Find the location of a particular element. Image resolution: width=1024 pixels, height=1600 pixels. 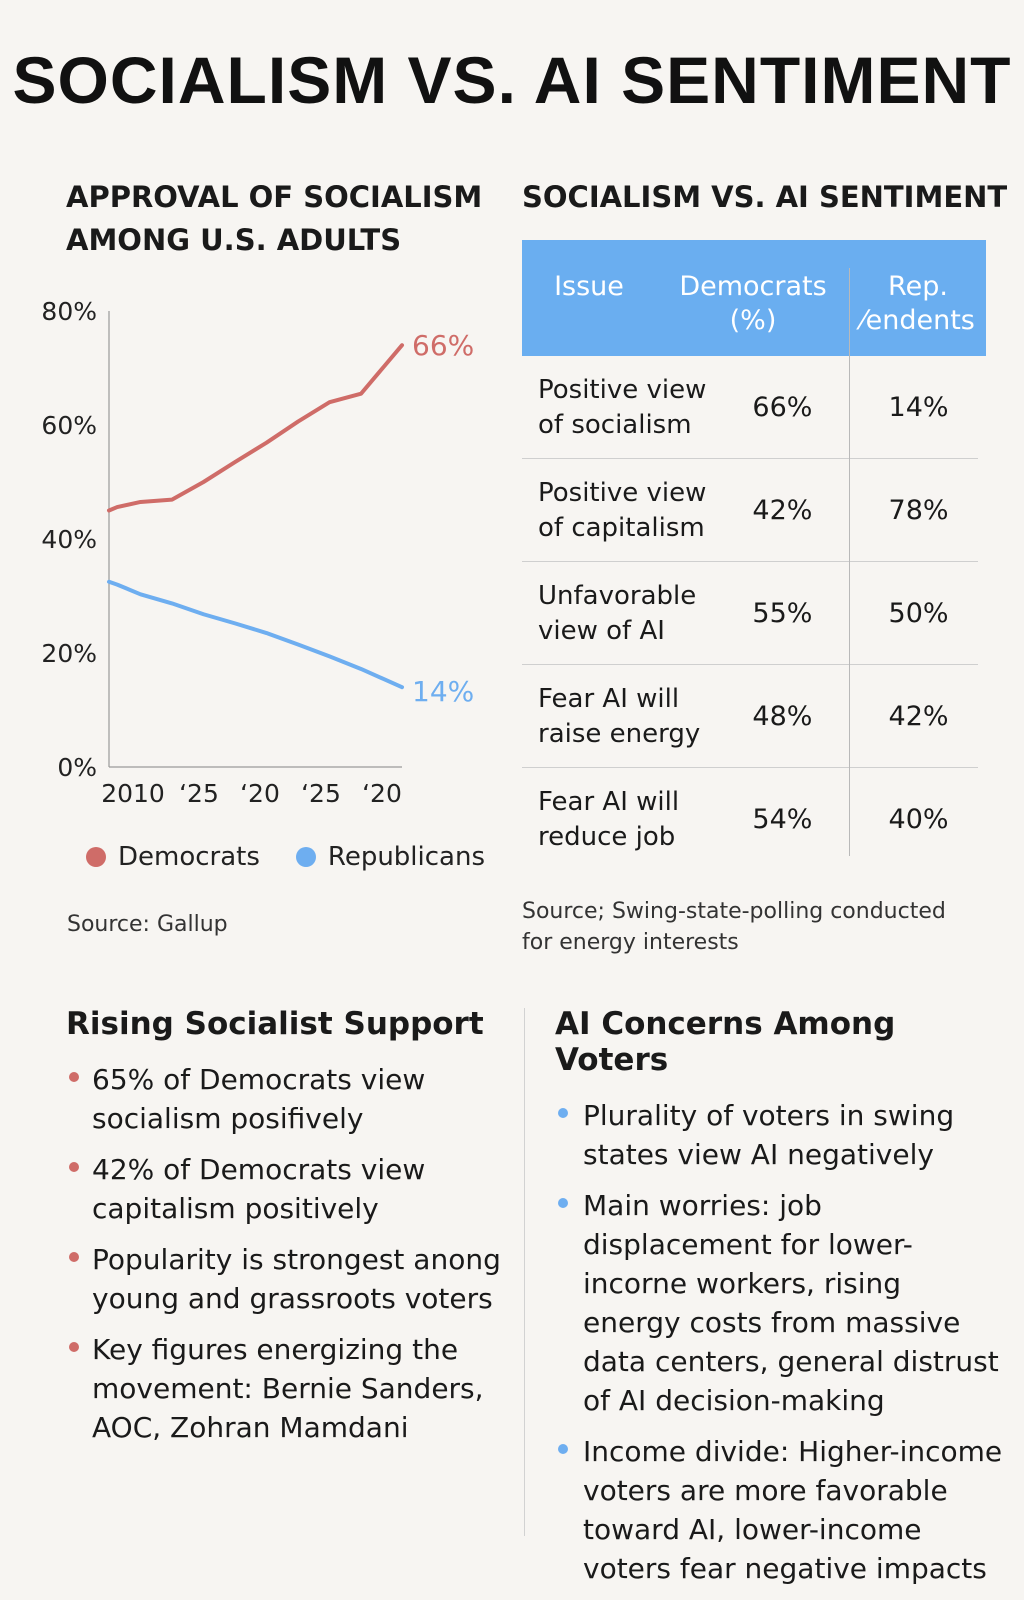

header-republicans: Rep. ⁄endents is located at coordinates (918, 303).